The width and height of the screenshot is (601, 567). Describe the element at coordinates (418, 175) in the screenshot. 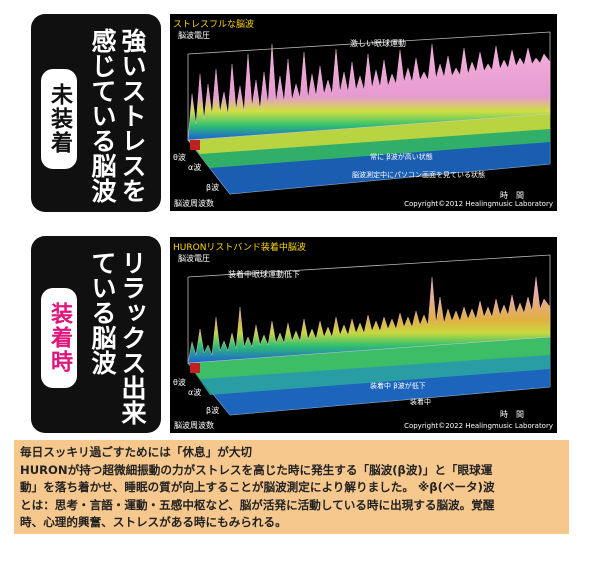

I see `annotation-pc-screen: 脳波測定中にパソコン画面を見ている状態` at that location.